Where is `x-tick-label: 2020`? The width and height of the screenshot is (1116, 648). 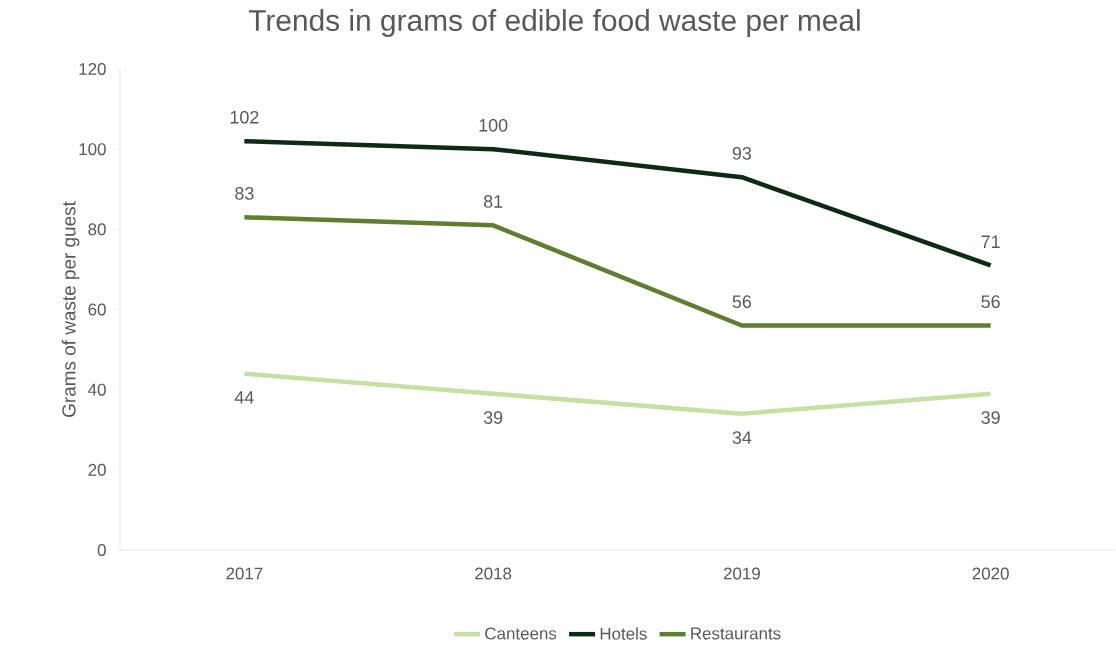
x-tick-label: 2020 is located at coordinates (990, 573).